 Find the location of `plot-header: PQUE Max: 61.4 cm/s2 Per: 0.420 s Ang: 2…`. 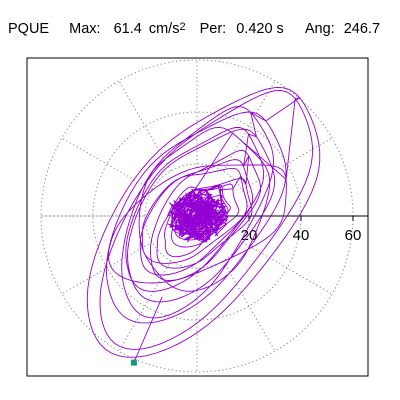

plot-header: PQUE Max: 61.4 cm/s2 Per: 0.420 s Ang: 2… is located at coordinates (194, 29).